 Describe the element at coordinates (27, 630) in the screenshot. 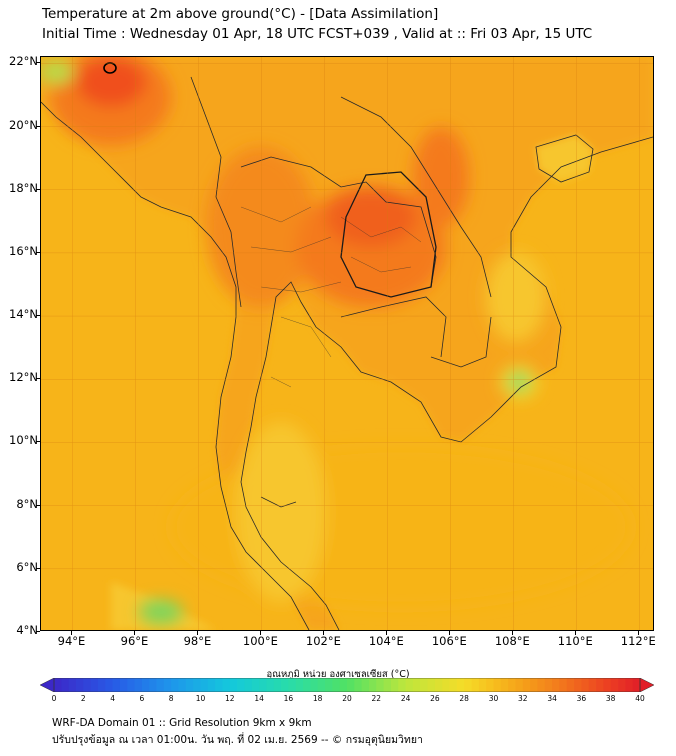

I see `lat-label: 4°N` at that location.